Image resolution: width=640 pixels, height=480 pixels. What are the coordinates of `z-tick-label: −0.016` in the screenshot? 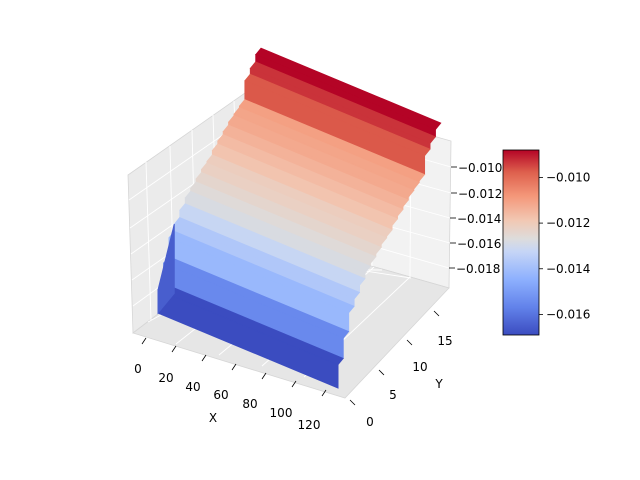 It's located at (479, 244).